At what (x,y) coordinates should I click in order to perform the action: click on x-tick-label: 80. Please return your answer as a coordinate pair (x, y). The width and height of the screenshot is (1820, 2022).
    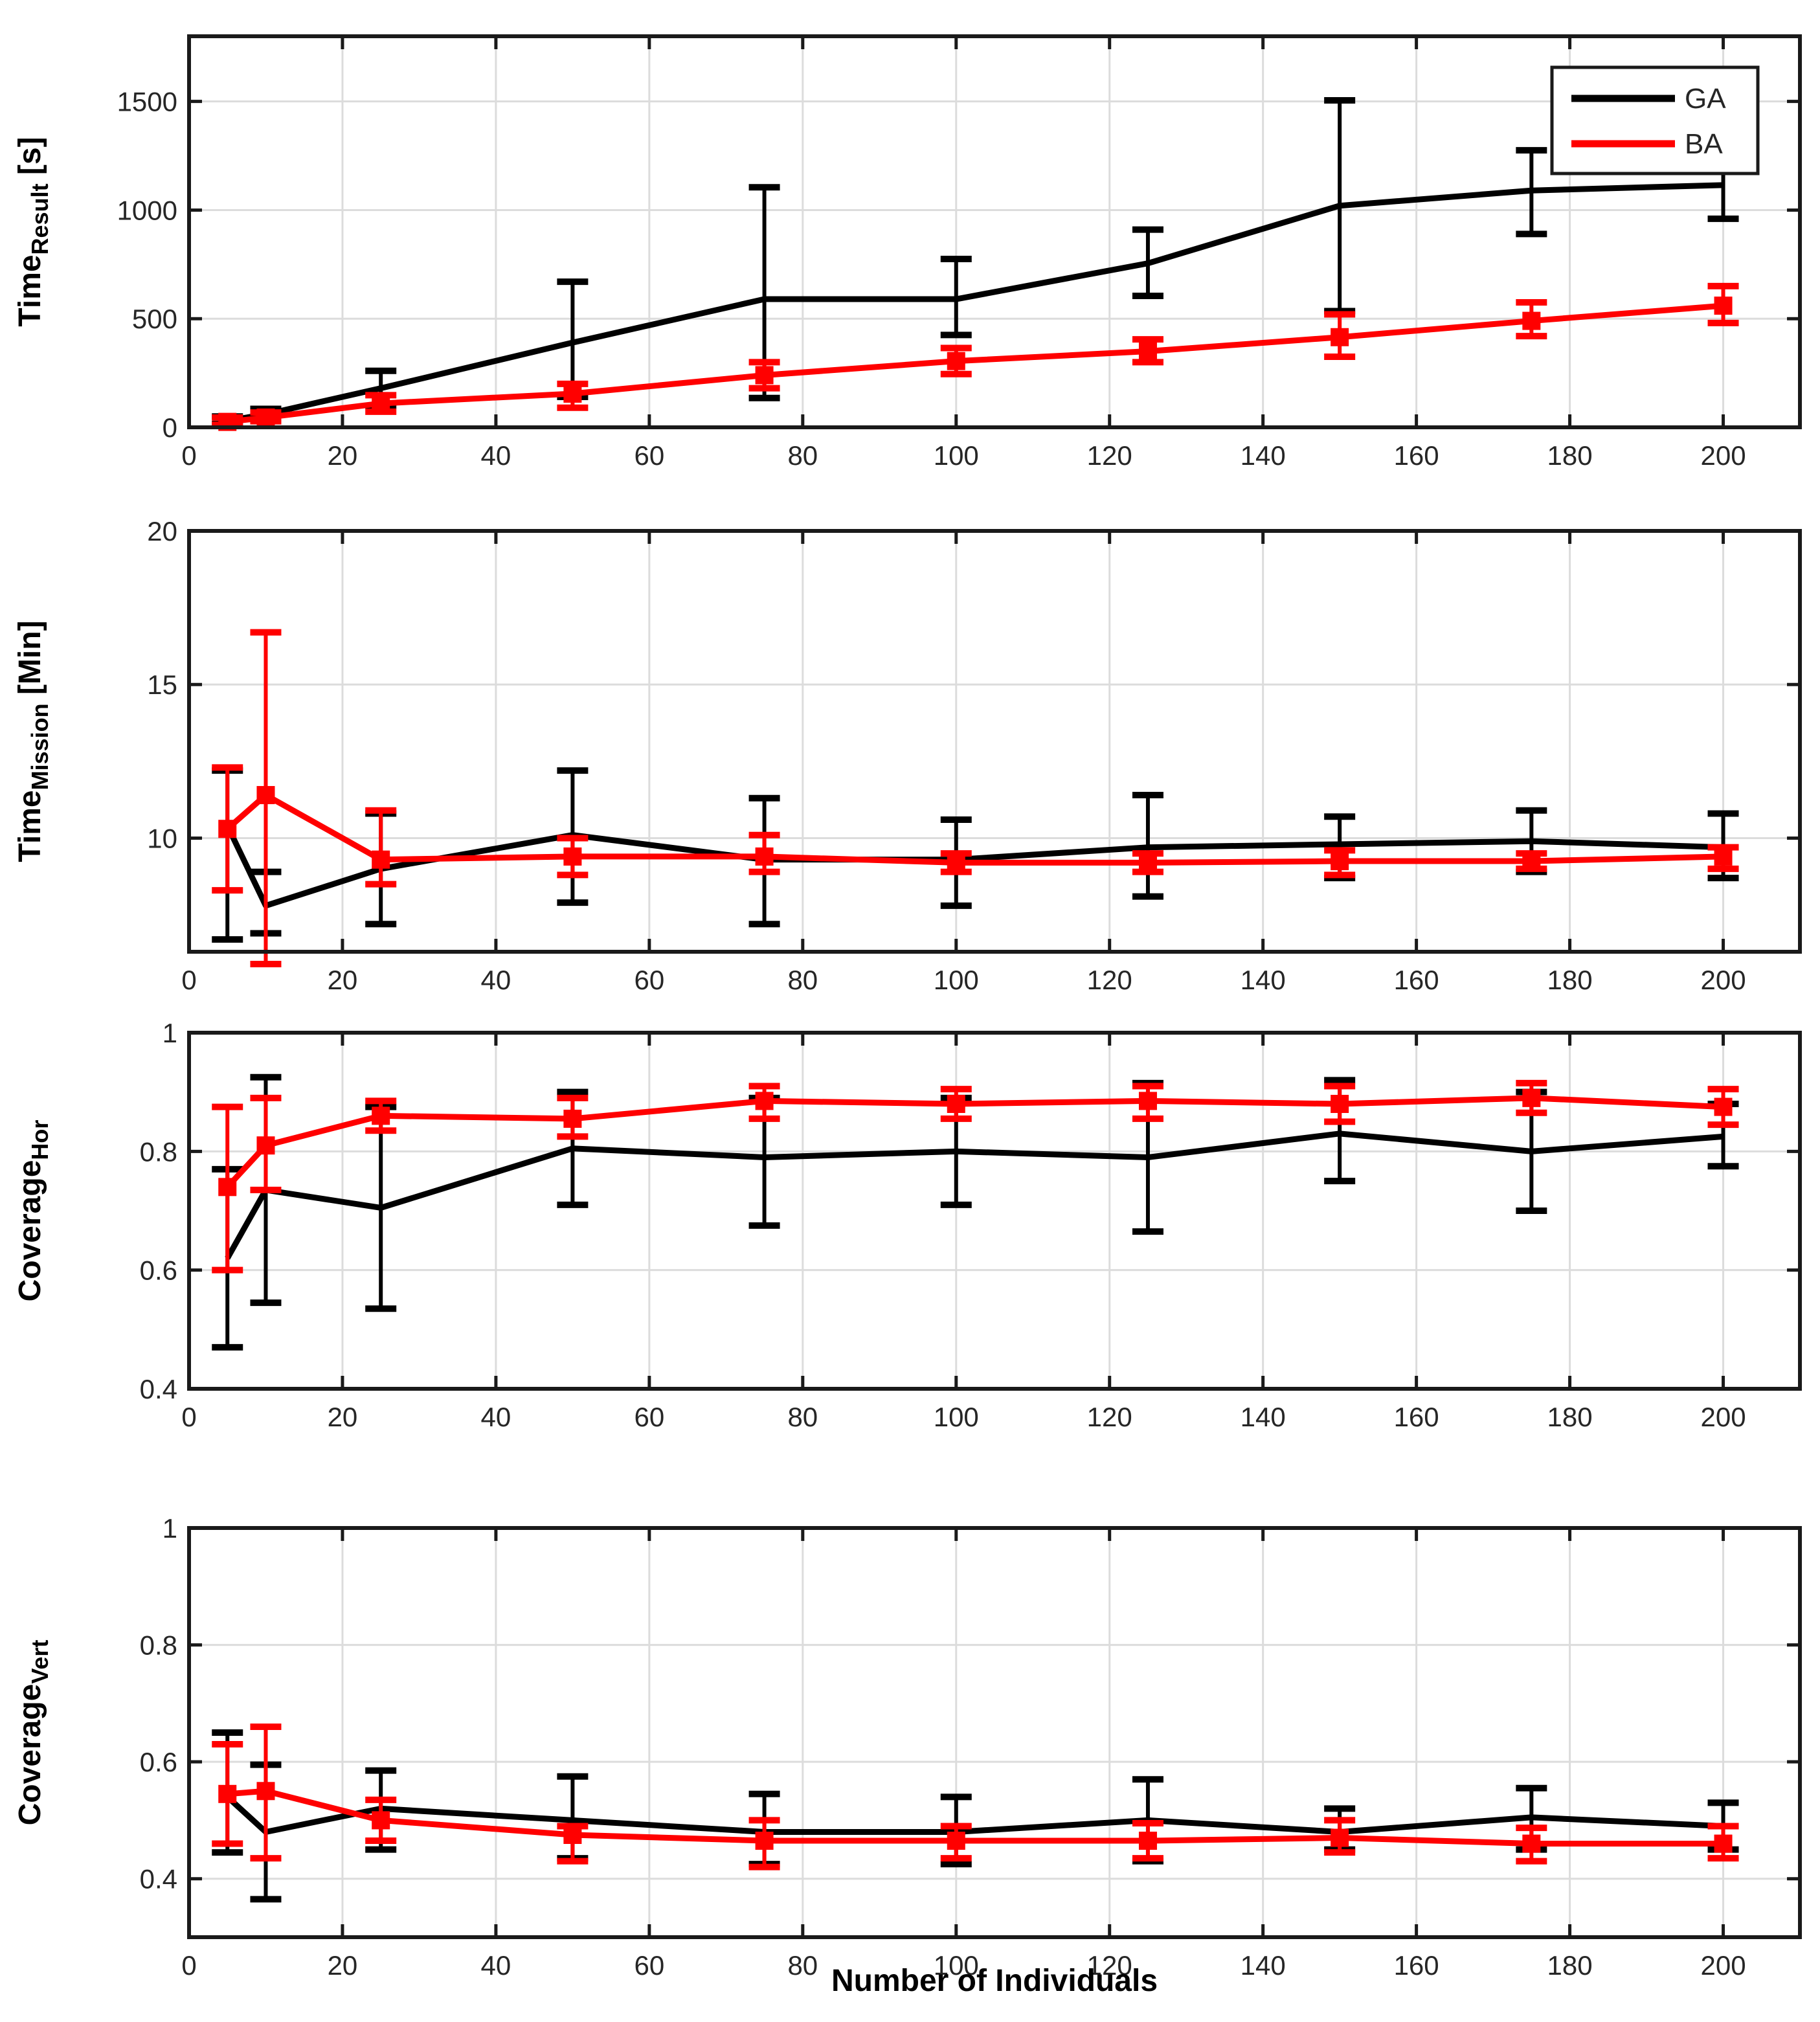
    Looking at the image, I should click on (802, 980).